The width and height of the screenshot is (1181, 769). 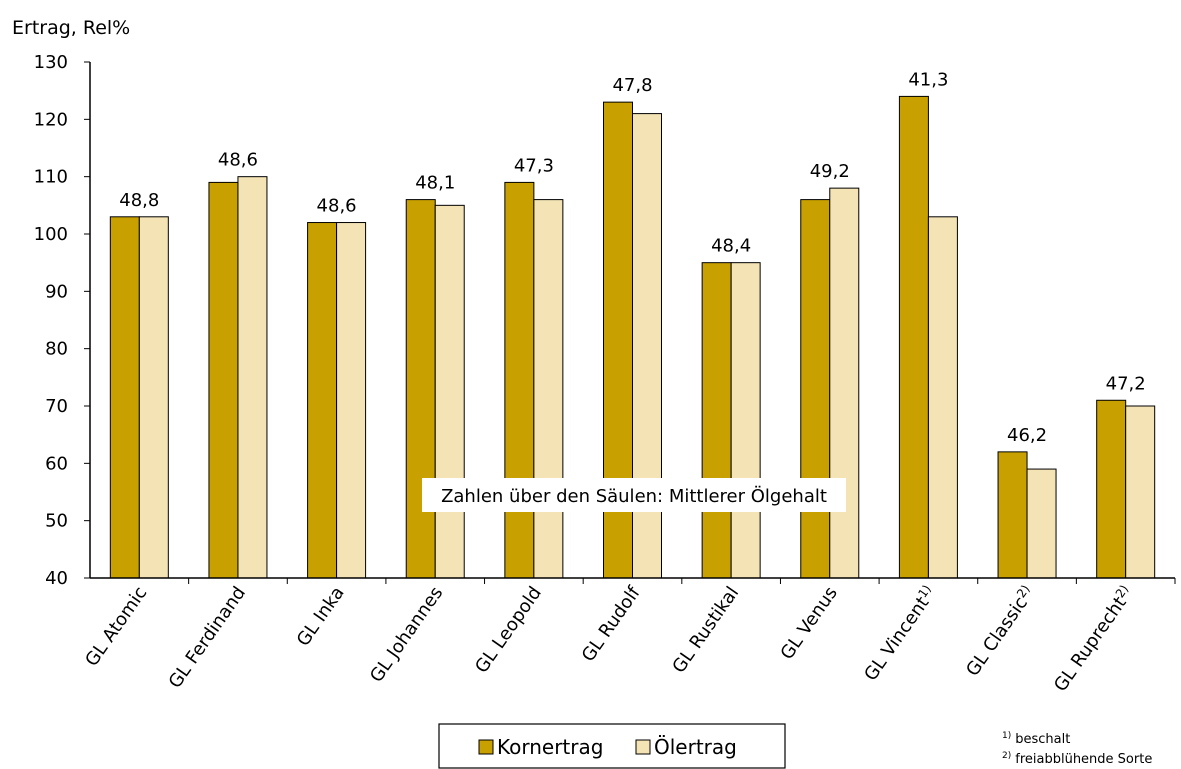 What do you see at coordinates (942, 397) in the screenshot?
I see `bar-oelertrag-gl-vincent` at bounding box center [942, 397].